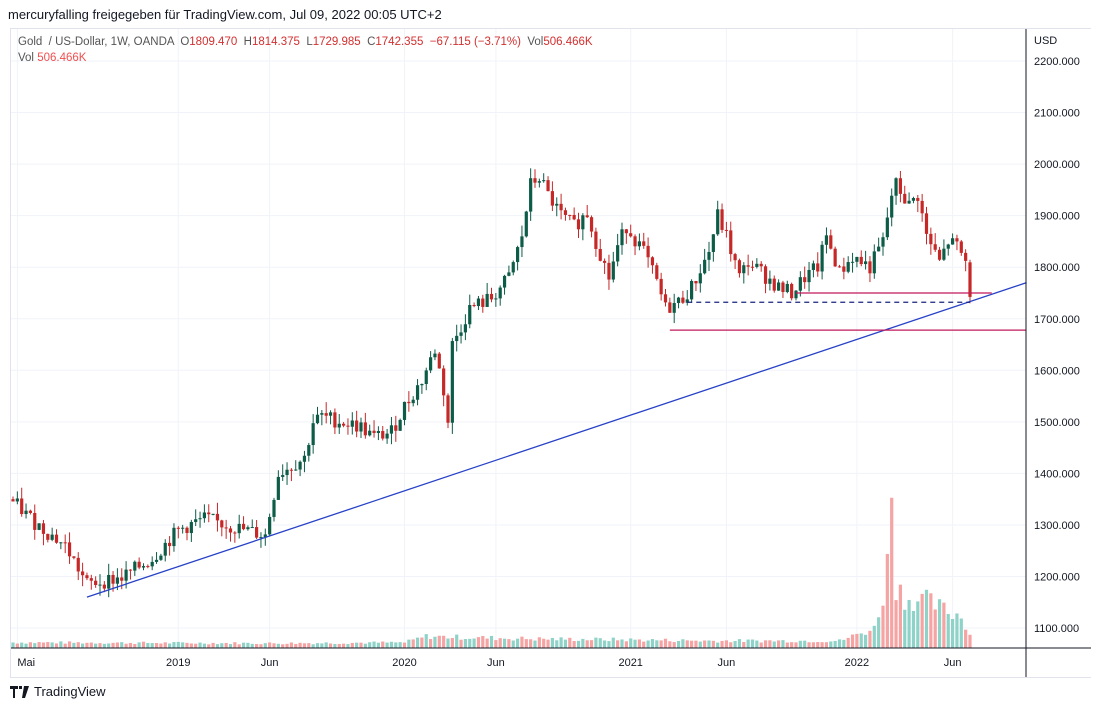 This screenshot has height=710, width=1100. What do you see at coordinates (270, 663) in the screenshot?
I see `time-tick-label: Jun` at bounding box center [270, 663].